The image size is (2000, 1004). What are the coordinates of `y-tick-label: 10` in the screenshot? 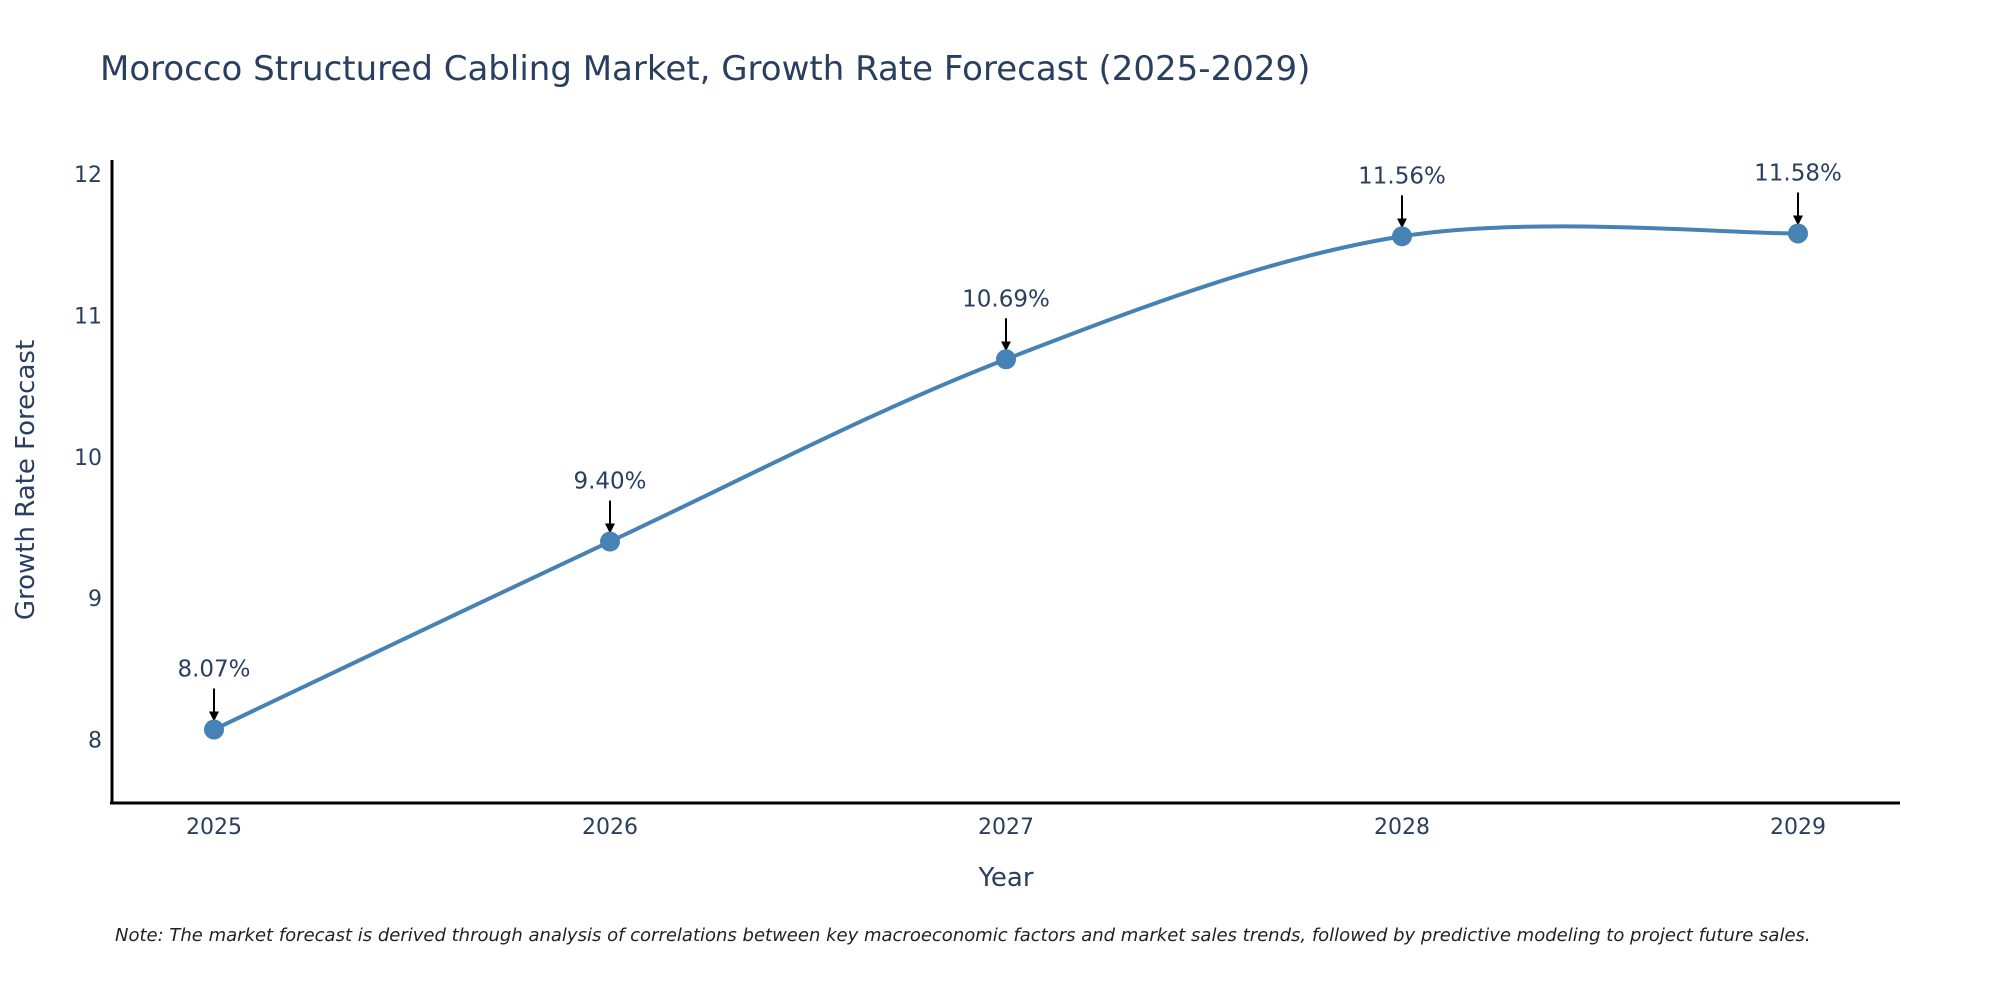 It's located at (88, 458).